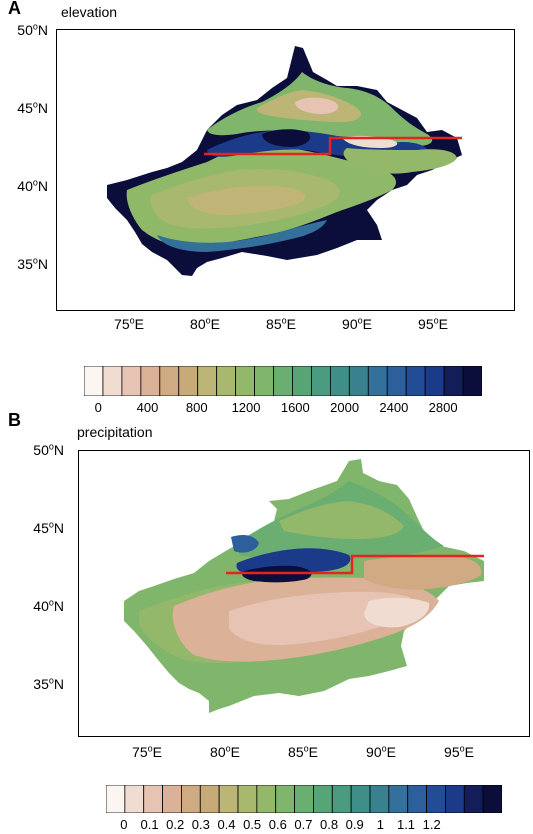 This screenshot has width=533, height=834. What do you see at coordinates (277, 824) in the screenshot?
I see `colorbar-label: 0.6` at bounding box center [277, 824].